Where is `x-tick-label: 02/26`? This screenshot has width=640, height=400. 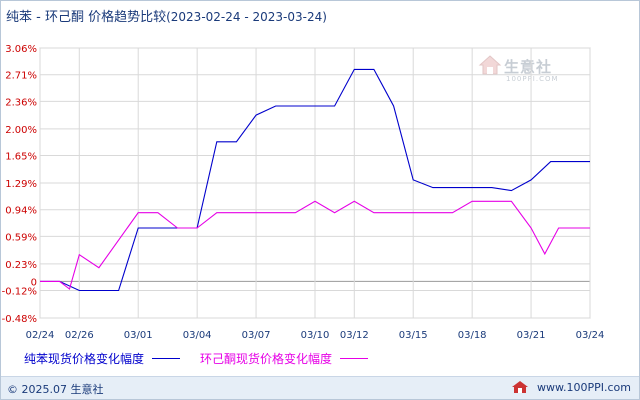 x-tick-label: 02/26 is located at coordinates (79, 335).